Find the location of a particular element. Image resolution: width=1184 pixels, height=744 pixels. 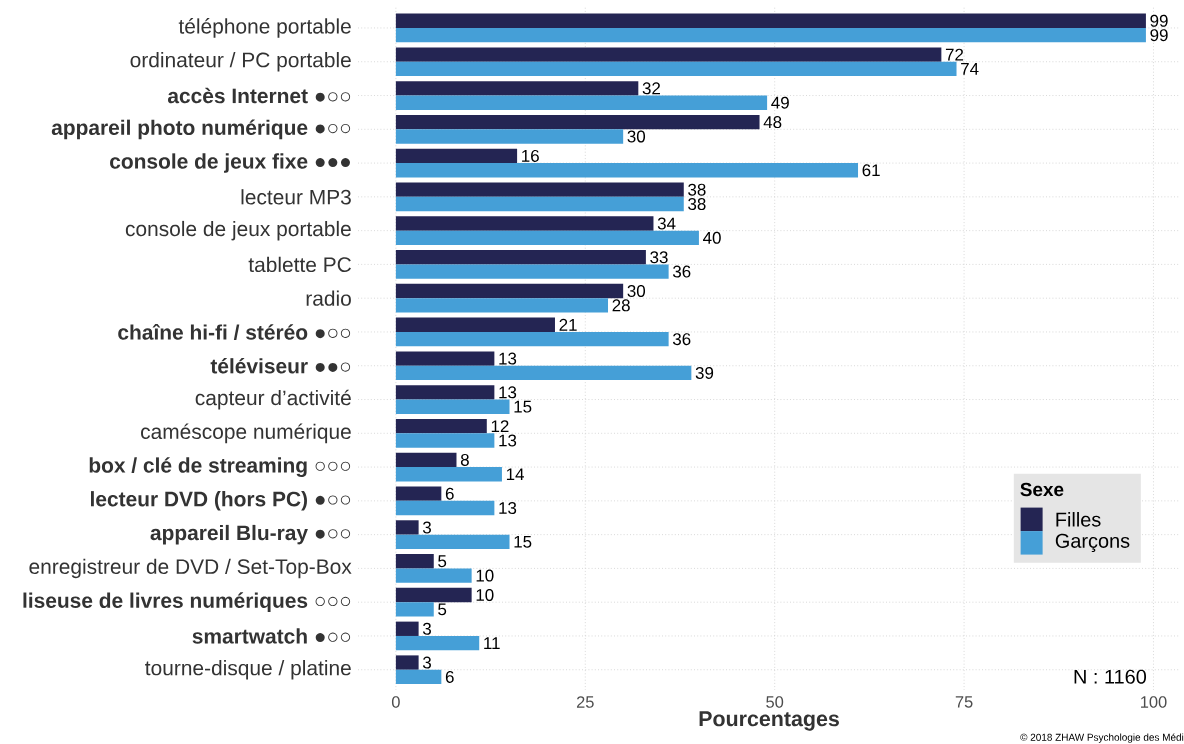

data-label: 33 is located at coordinates (659, 257).